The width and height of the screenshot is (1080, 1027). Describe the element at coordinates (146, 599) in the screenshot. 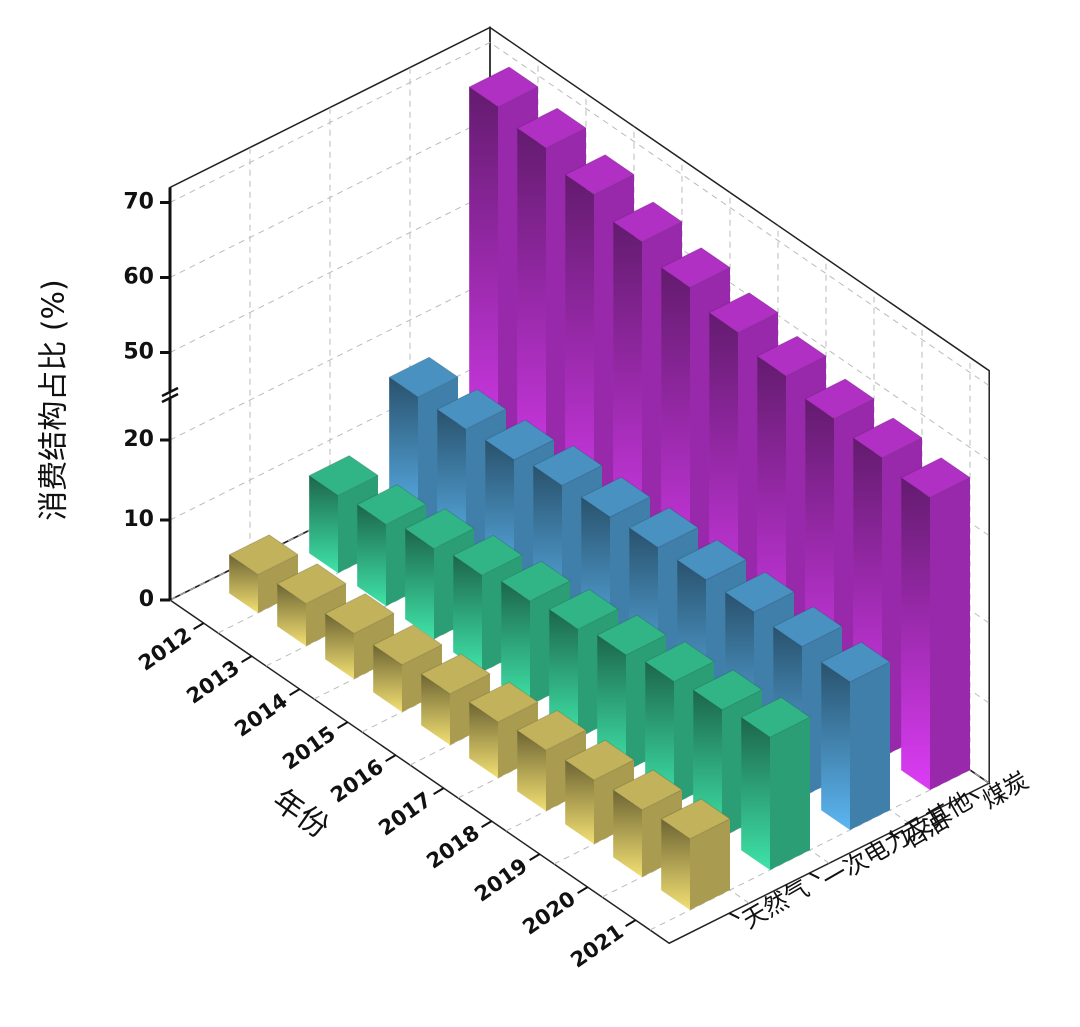

I see `y-tick-label: 0` at that location.